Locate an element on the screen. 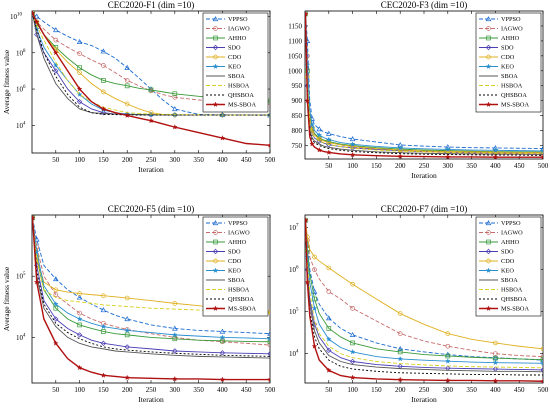  legend-label-qhsboa: QHSBOA is located at coordinates (241, 299).